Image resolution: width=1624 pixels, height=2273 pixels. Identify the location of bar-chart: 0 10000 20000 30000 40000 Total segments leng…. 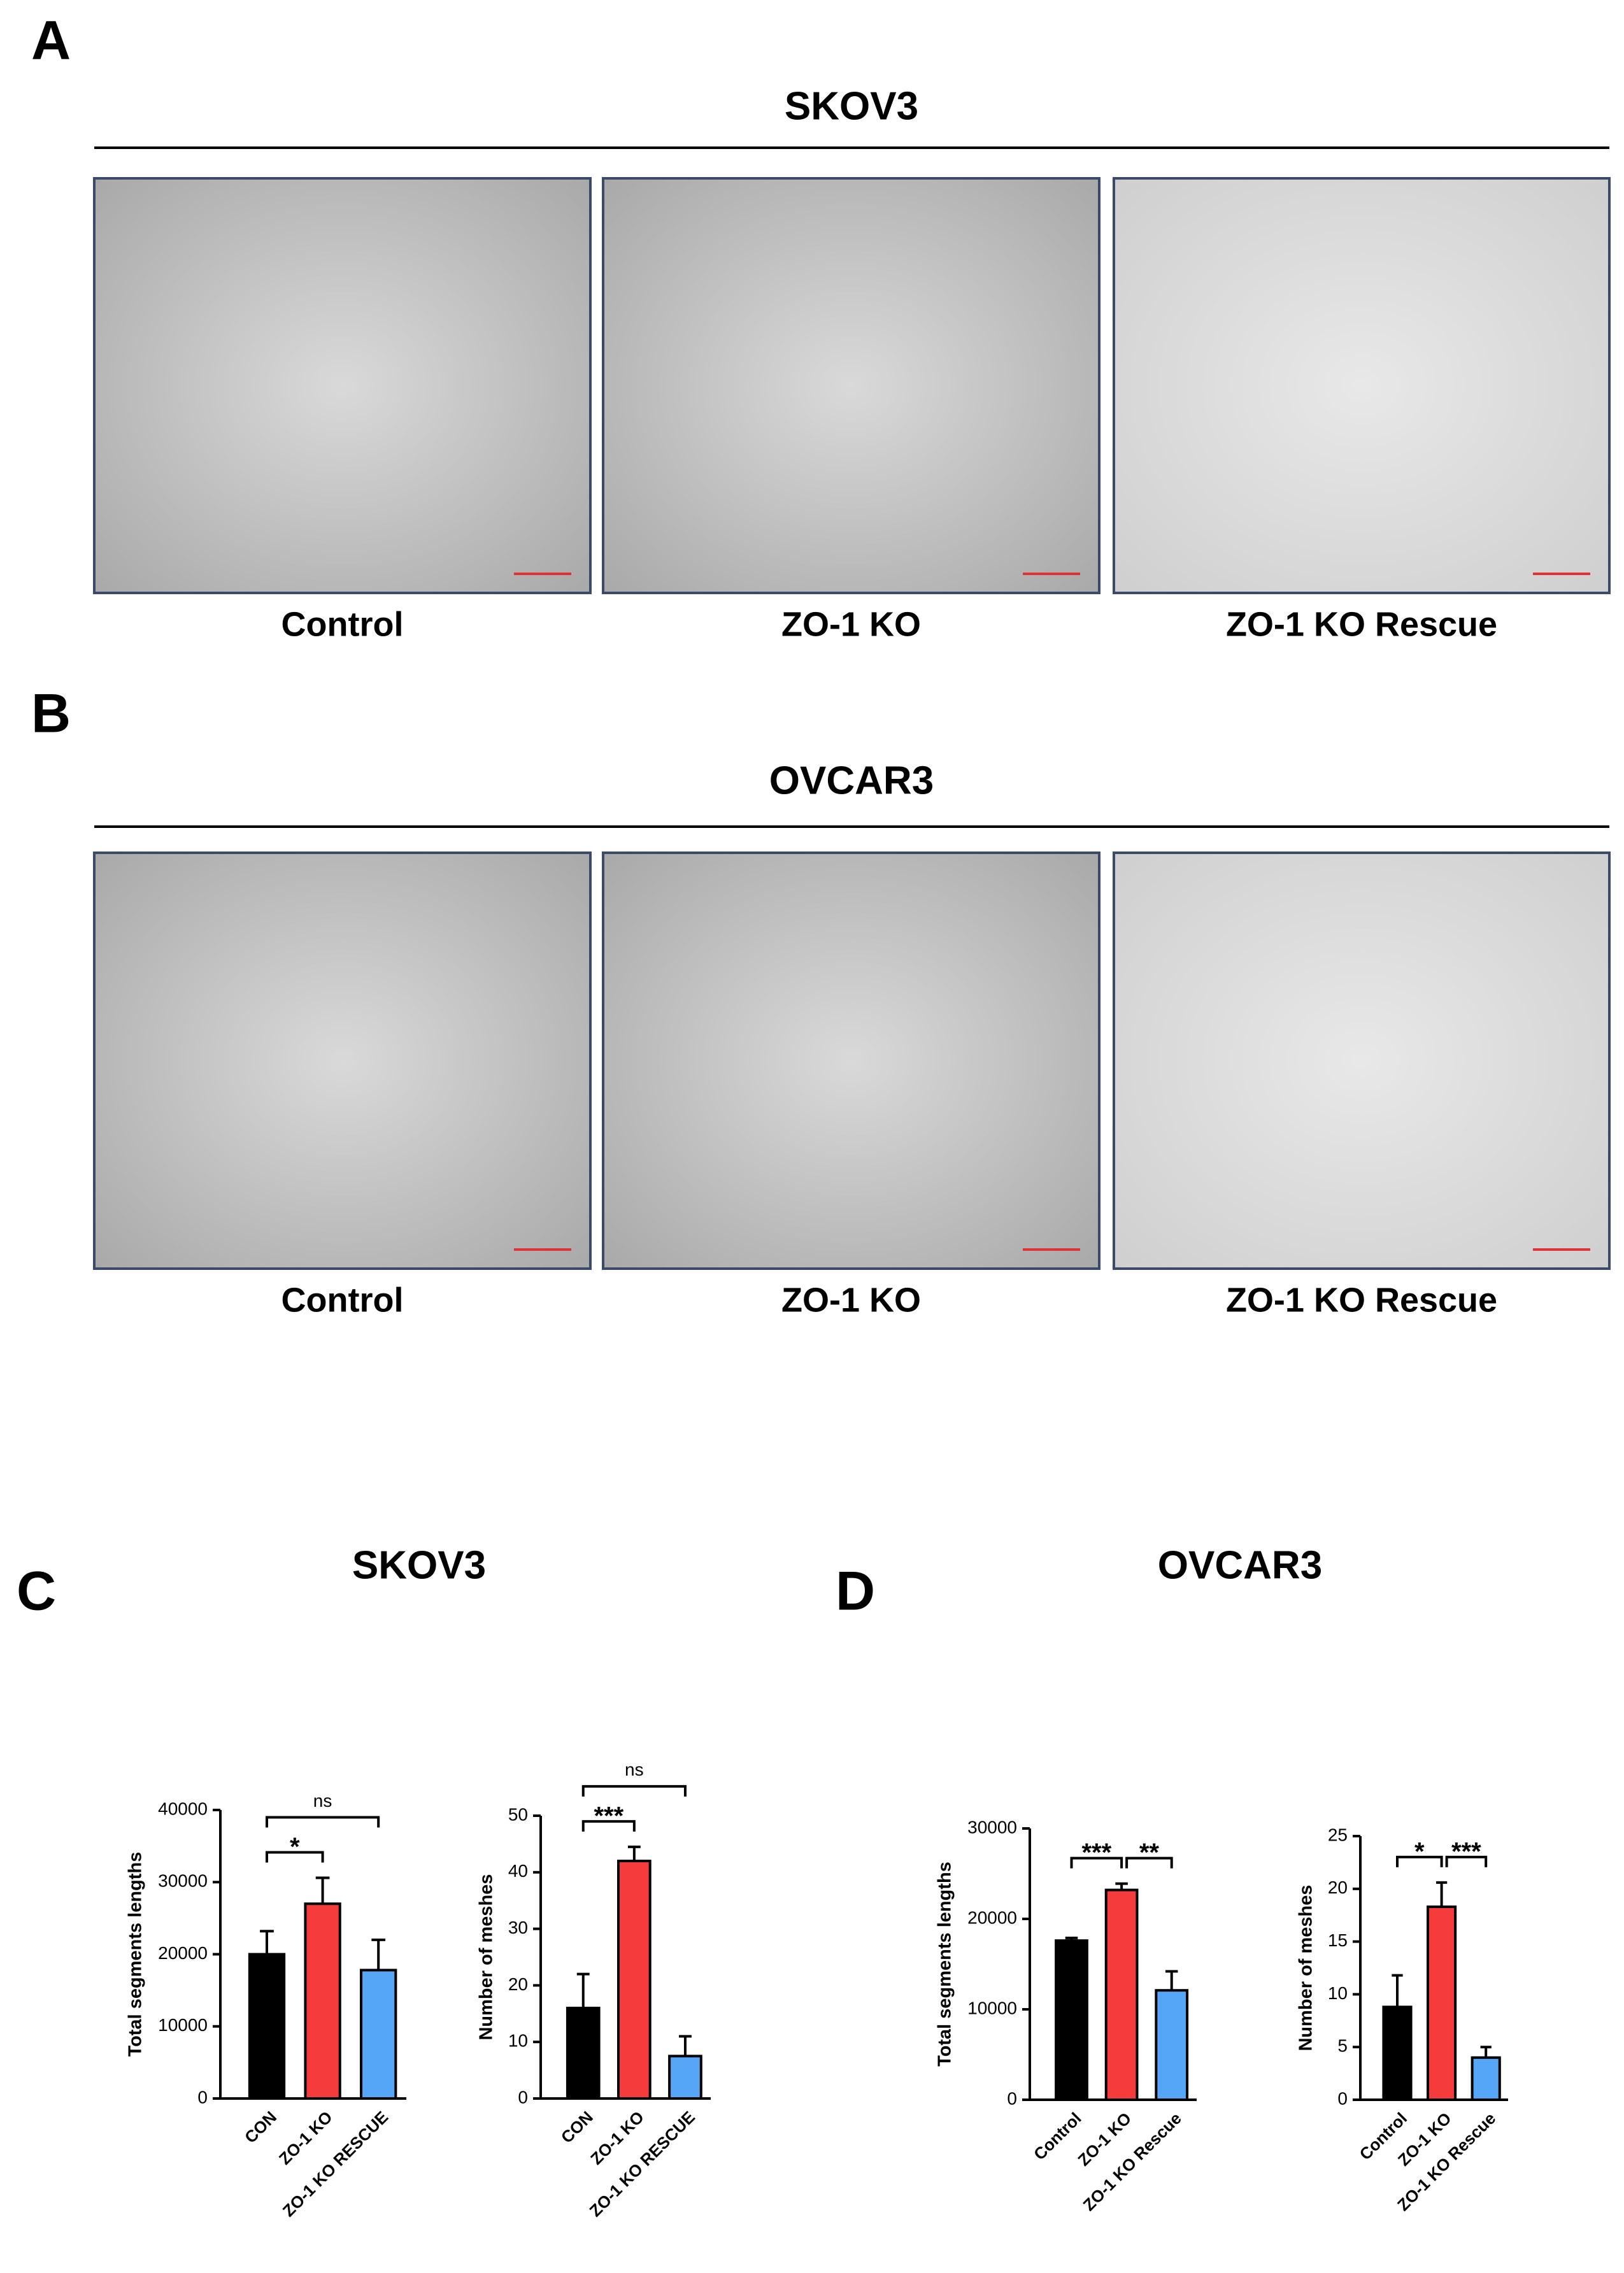
(265, 2006).